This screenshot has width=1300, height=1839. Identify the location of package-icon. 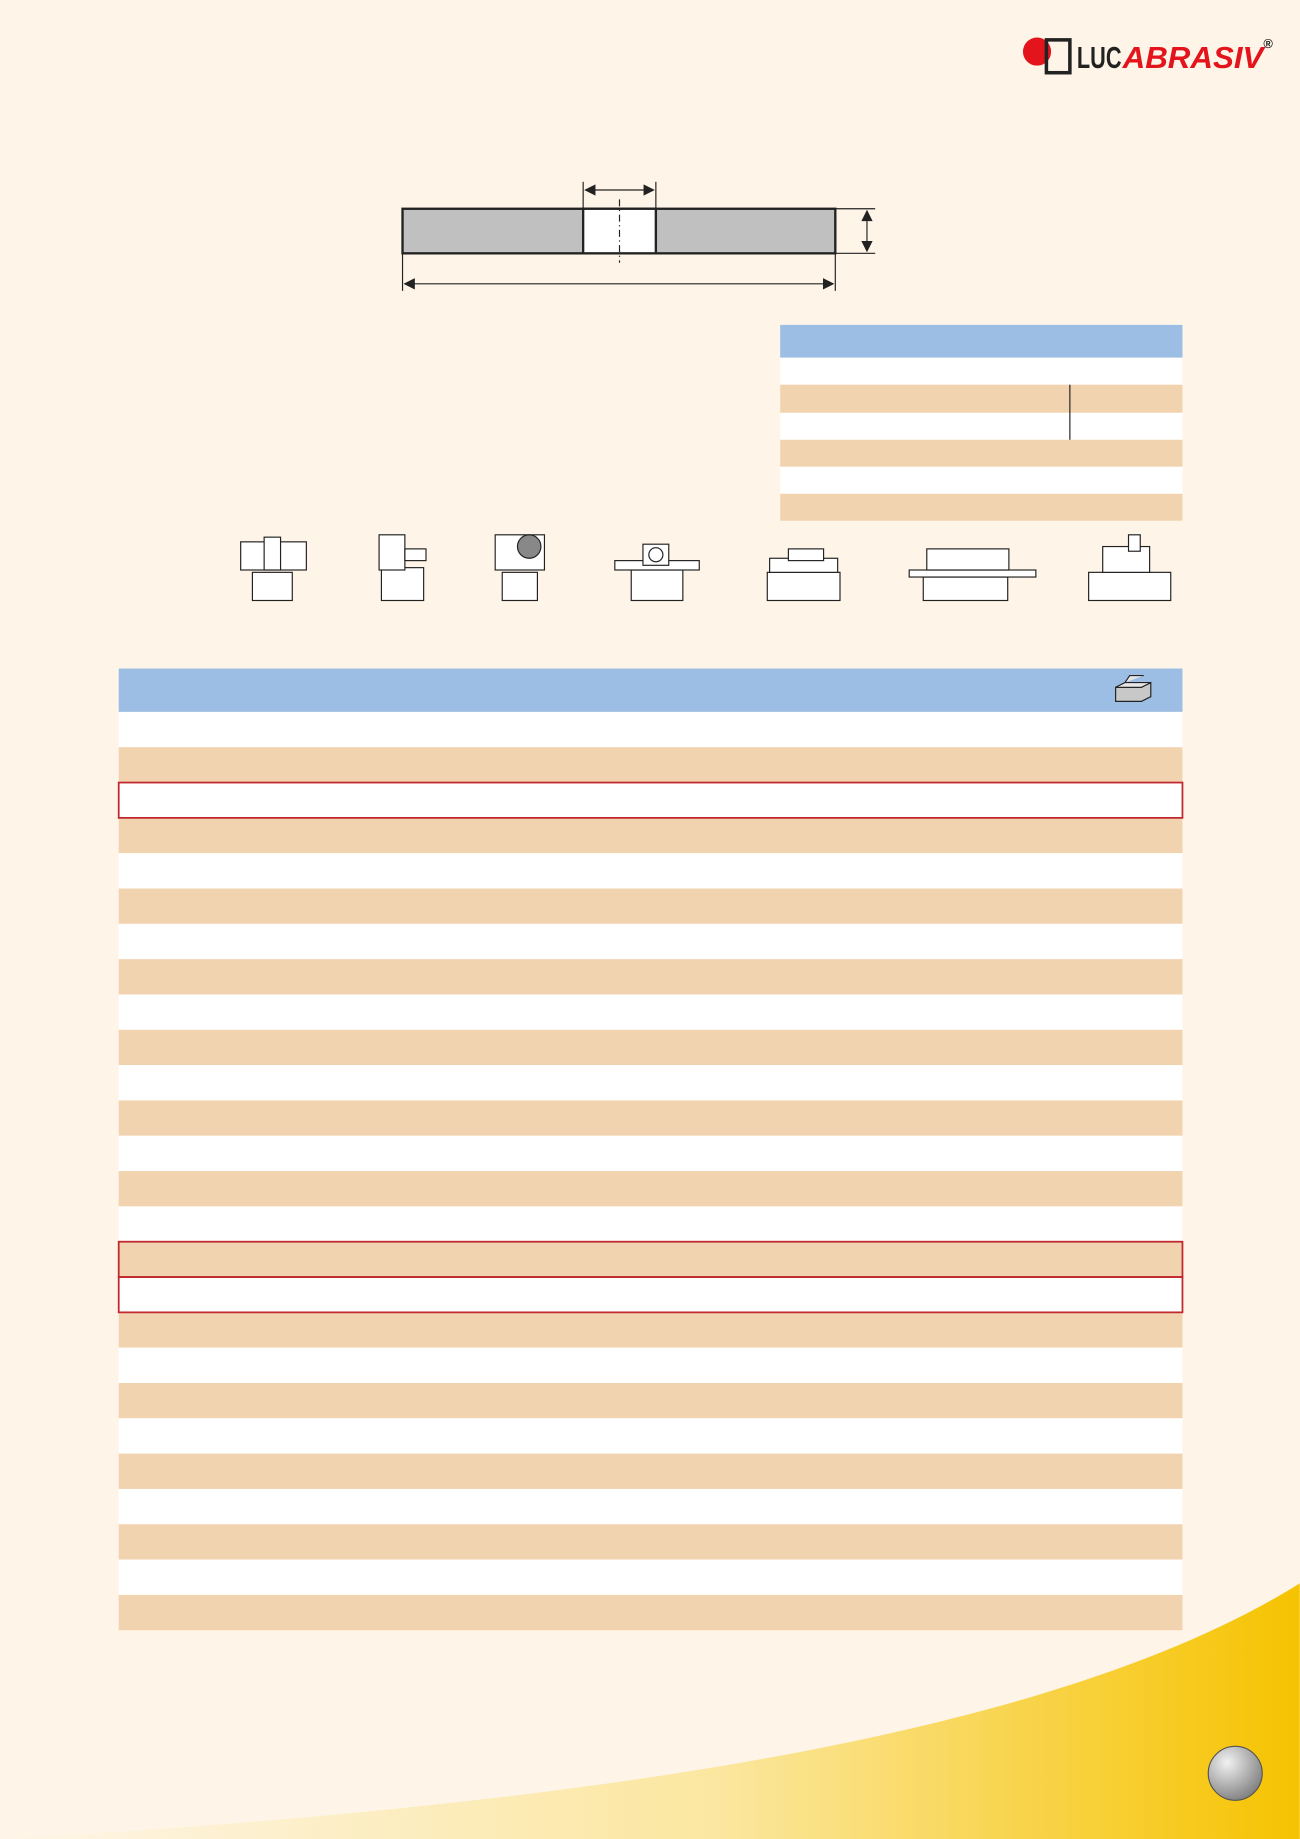
(1133, 688).